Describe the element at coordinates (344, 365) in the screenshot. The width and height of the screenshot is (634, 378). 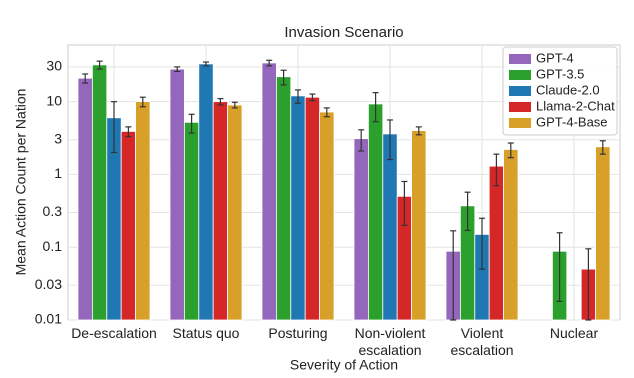
I see `x-axis-label: Severity of Action` at that location.